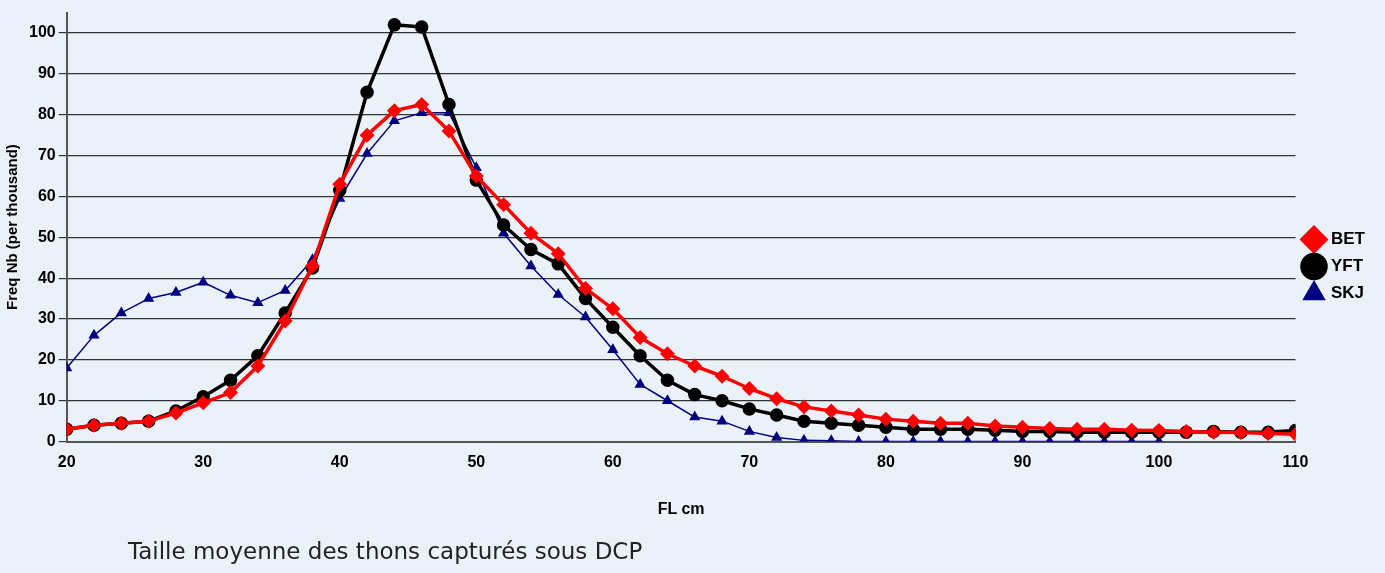 This screenshot has height=573, width=1385. What do you see at coordinates (66, 461) in the screenshot?
I see `x-tick-label: 20` at bounding box center [66, 461].